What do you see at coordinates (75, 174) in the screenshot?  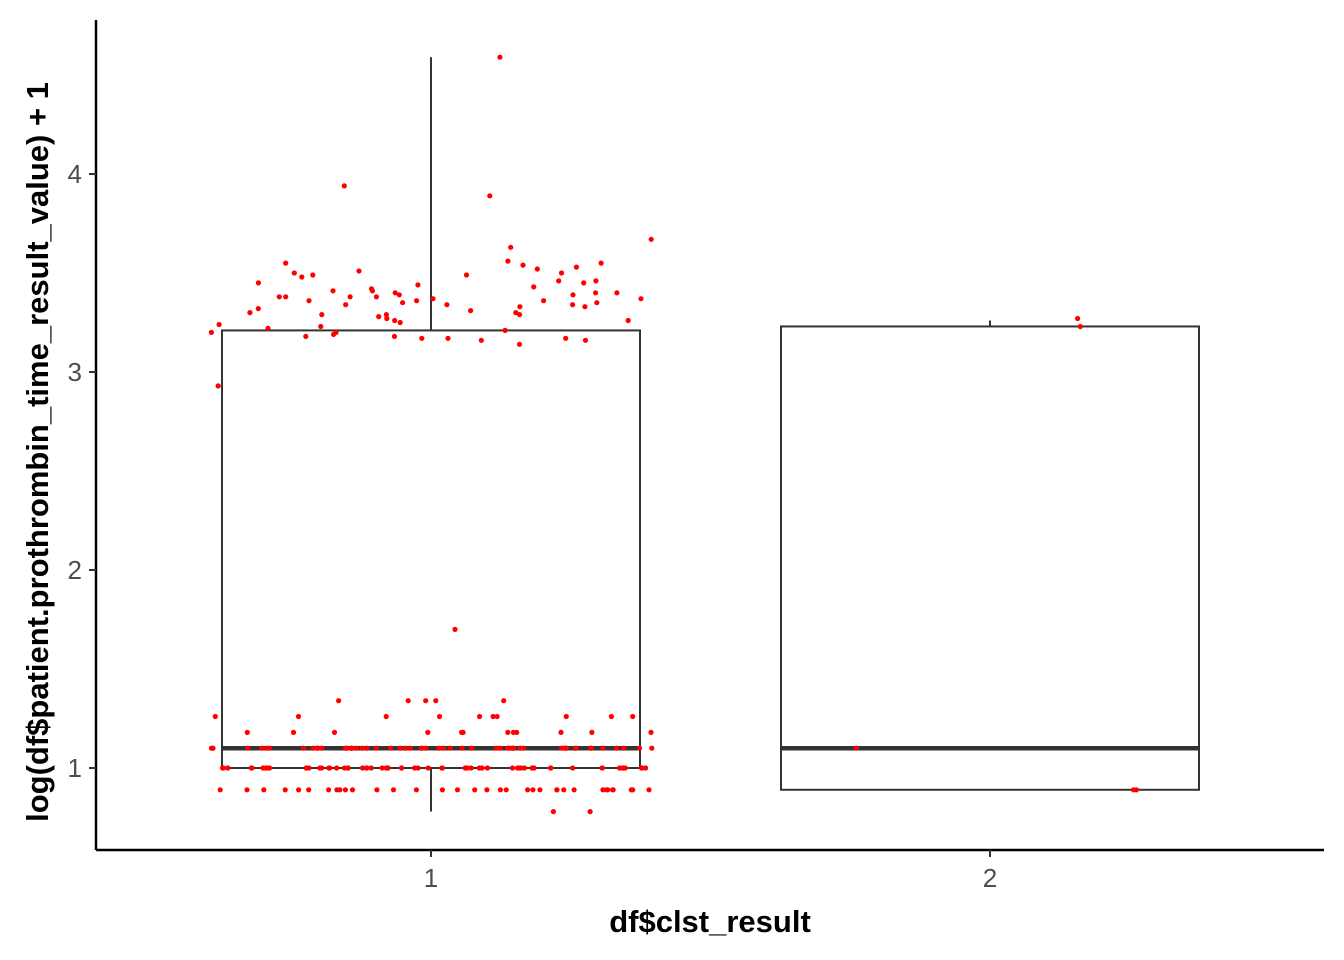 I see `y-tick-label: 4` at bounding box center [75, 174].